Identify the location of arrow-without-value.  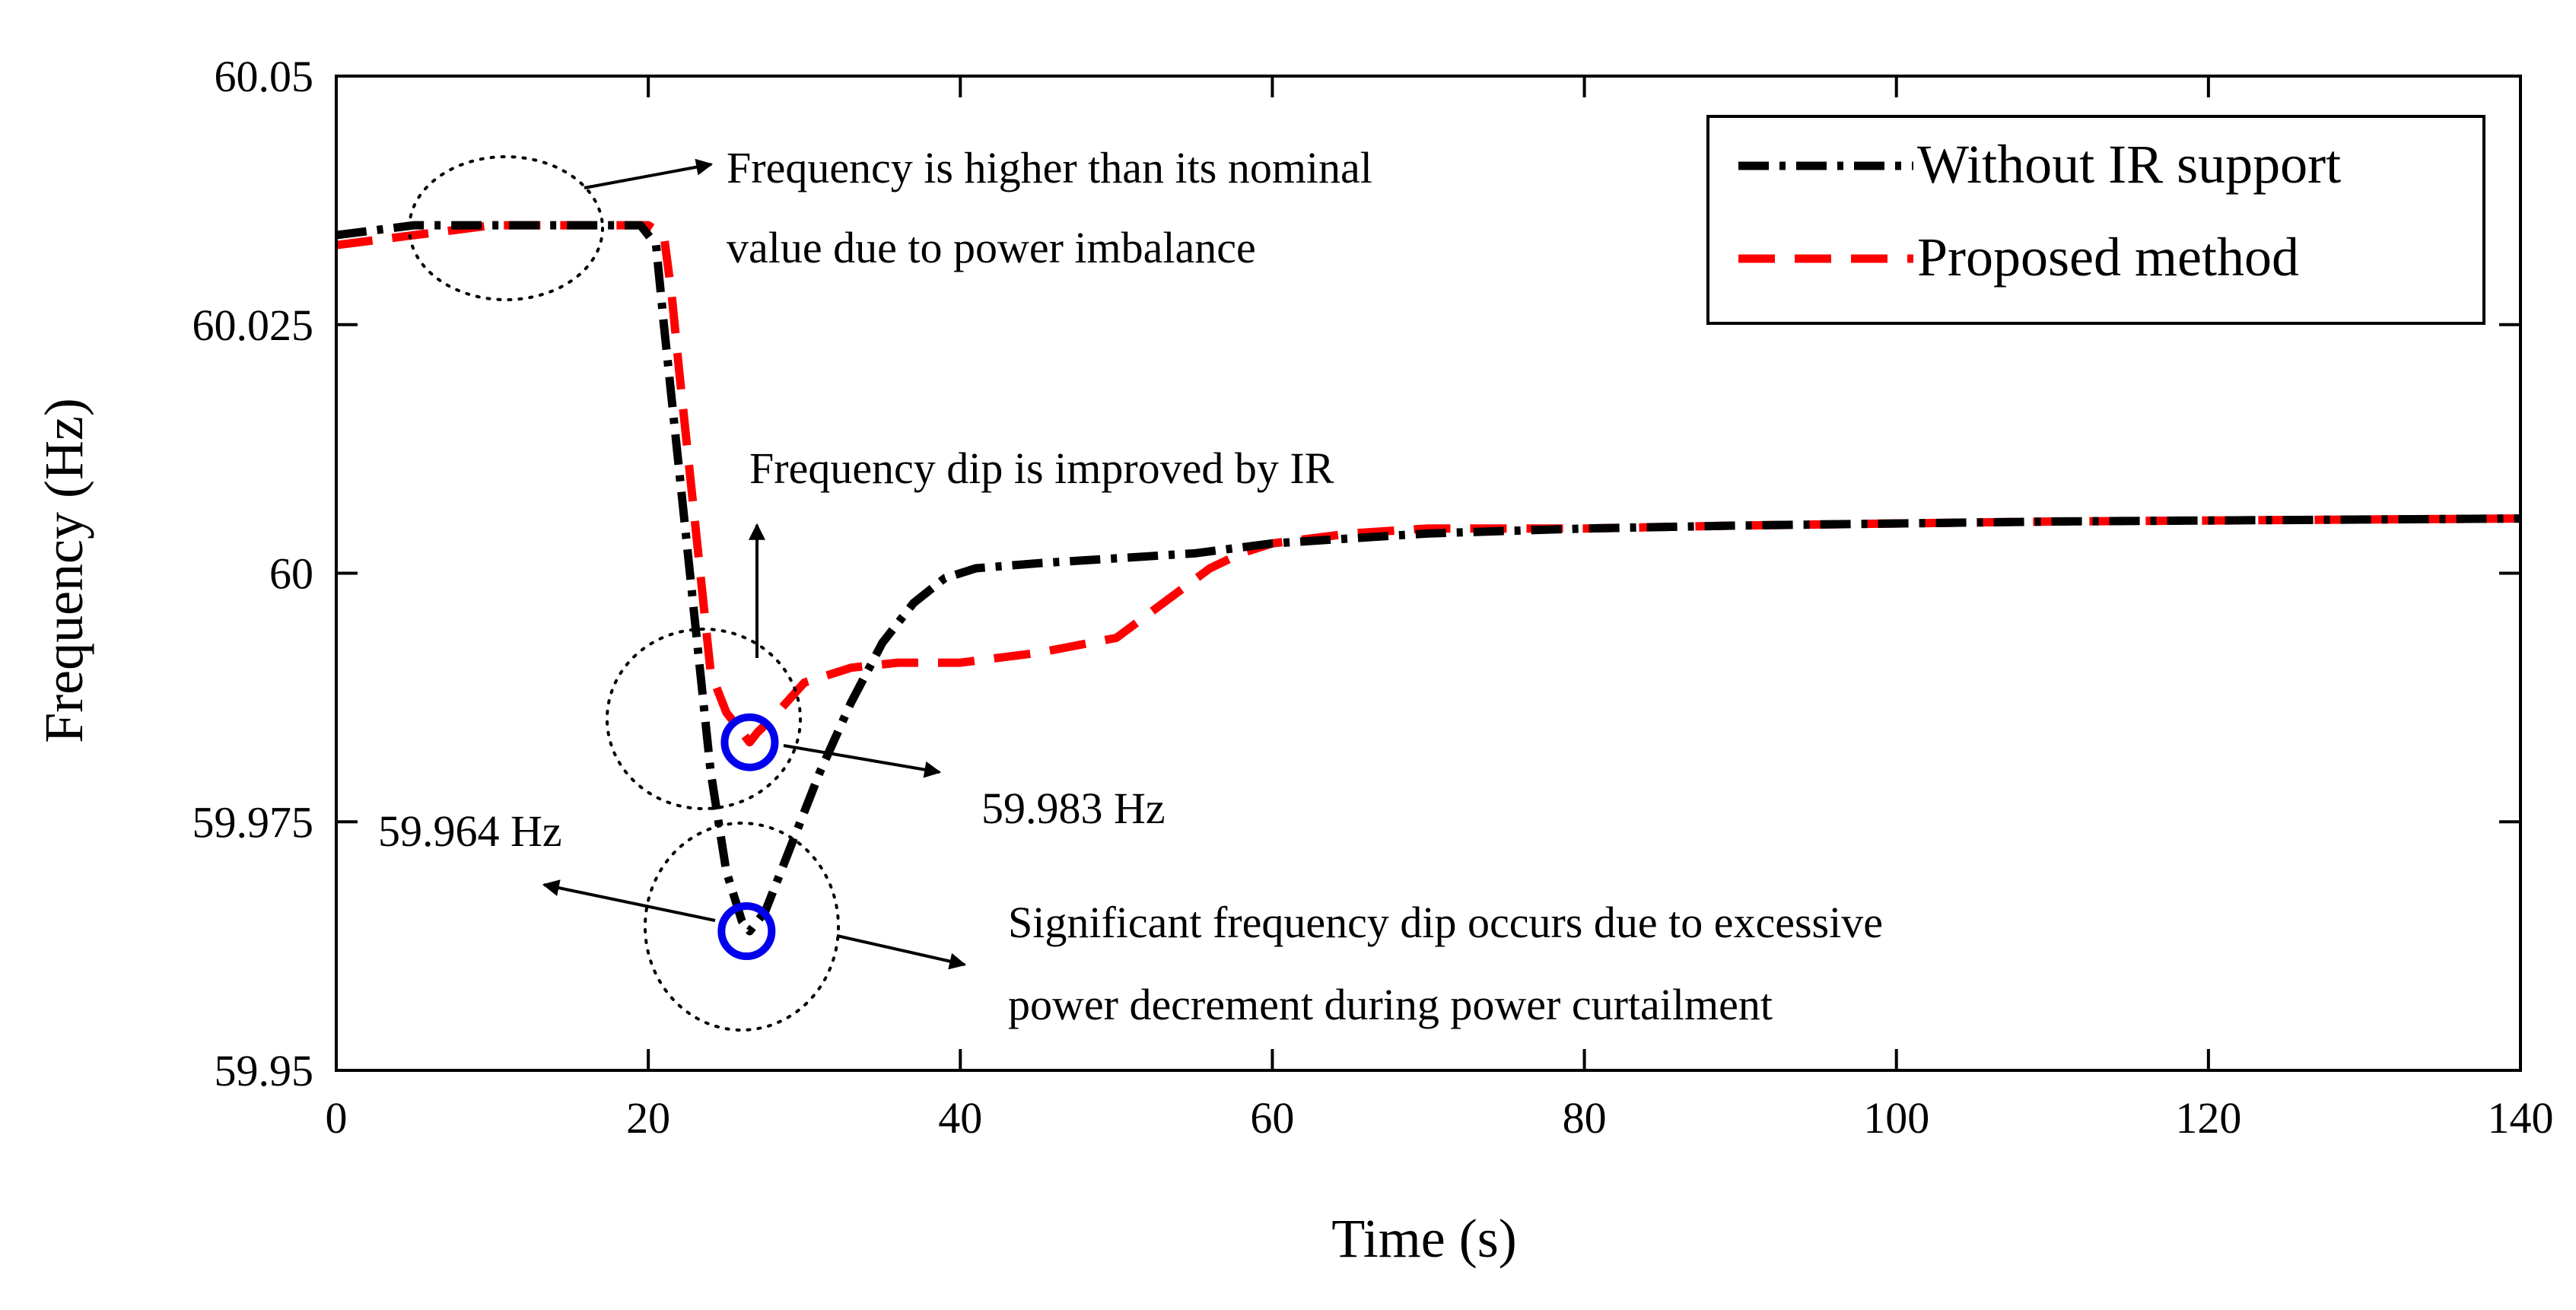
(629, 900).